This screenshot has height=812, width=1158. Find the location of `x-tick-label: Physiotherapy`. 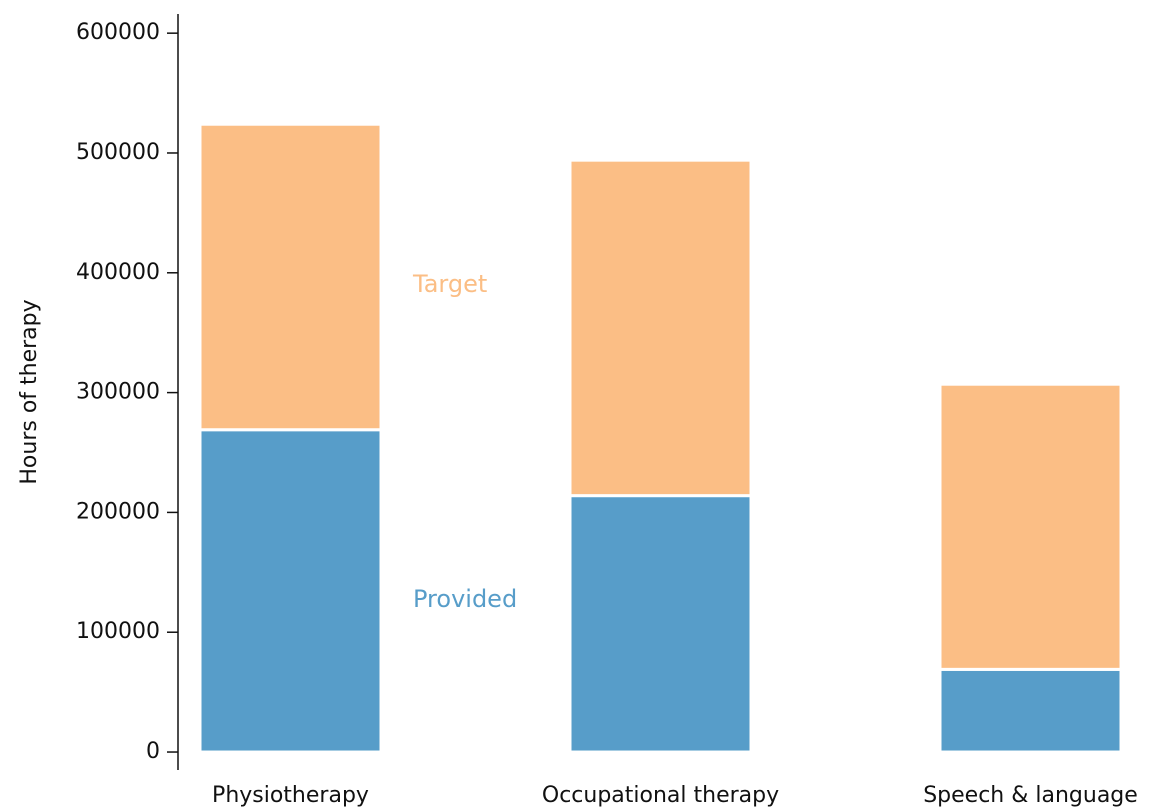

x-tick-label: Physiotherapy is located at coordinates (290, 795).